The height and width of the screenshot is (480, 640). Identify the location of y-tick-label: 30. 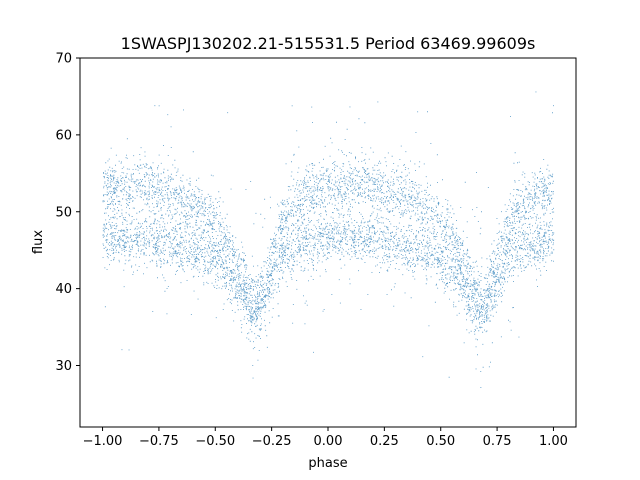
(63, 366).